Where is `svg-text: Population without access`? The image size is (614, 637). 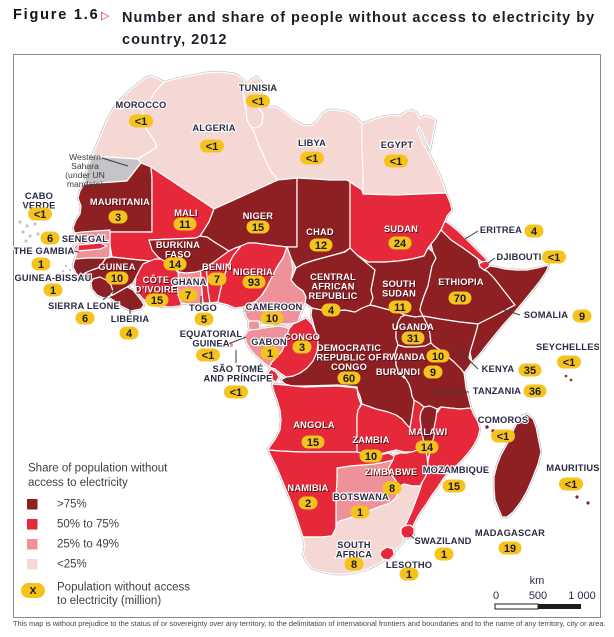 svg-text: Population without access is located at coordinates (123, 588).